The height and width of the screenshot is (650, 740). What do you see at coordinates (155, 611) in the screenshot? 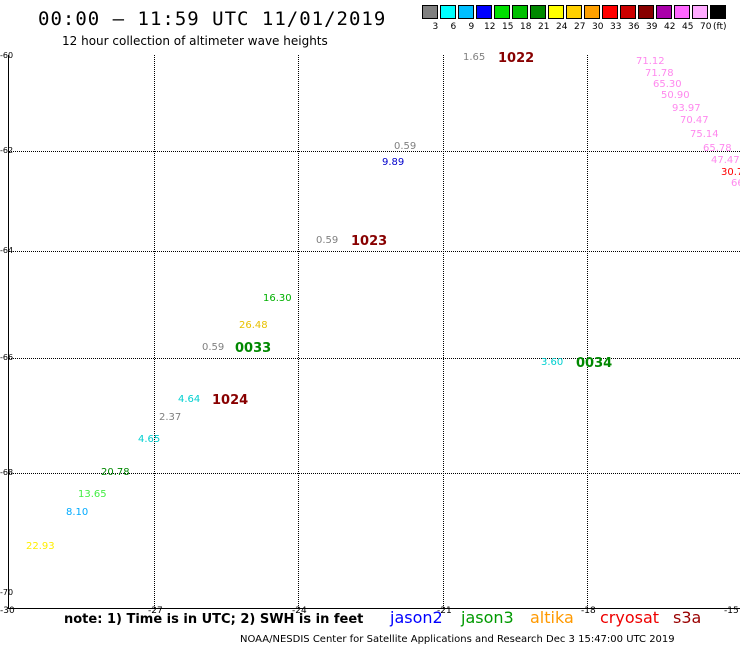
I see `lon-label: -27` at bounding box center [155, 611].